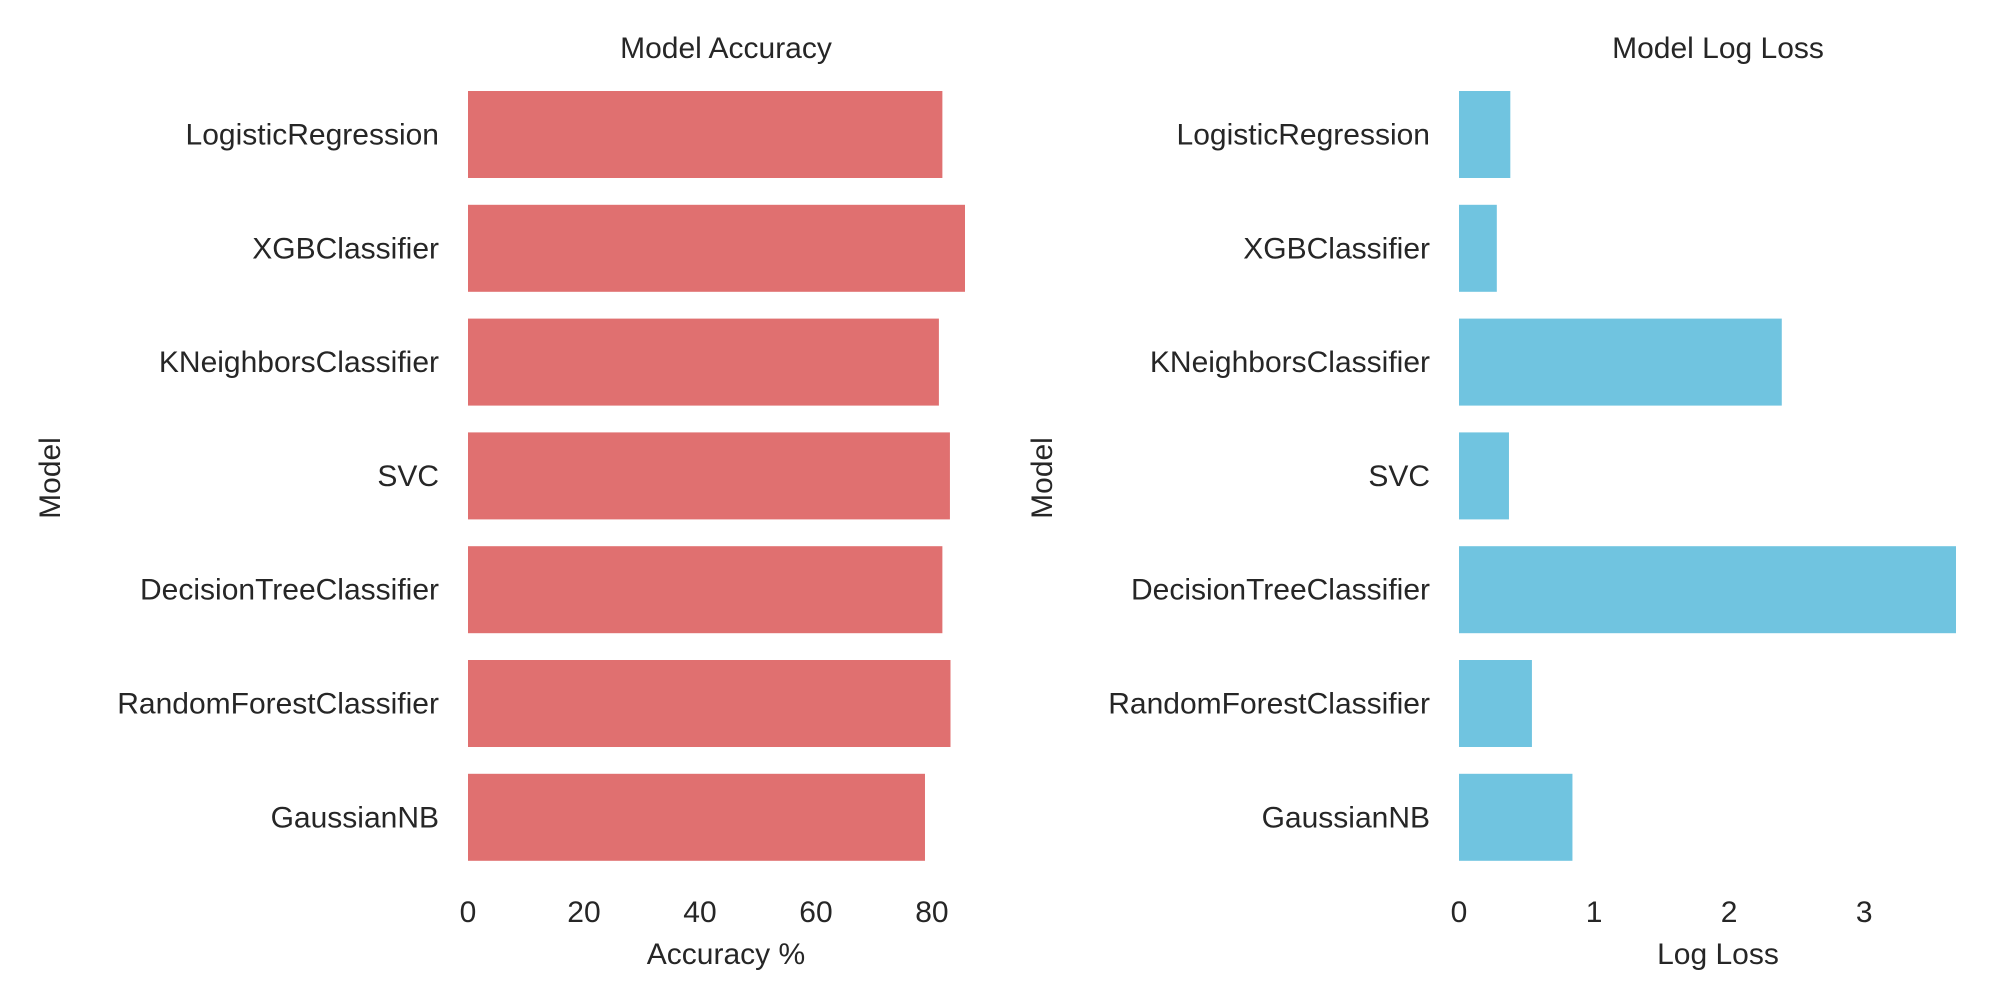  What do you see at coordinates (1594, 912) in the screenshot?
I see `logloss-x-tick-label: 1` at bounding box center [1594, 912].